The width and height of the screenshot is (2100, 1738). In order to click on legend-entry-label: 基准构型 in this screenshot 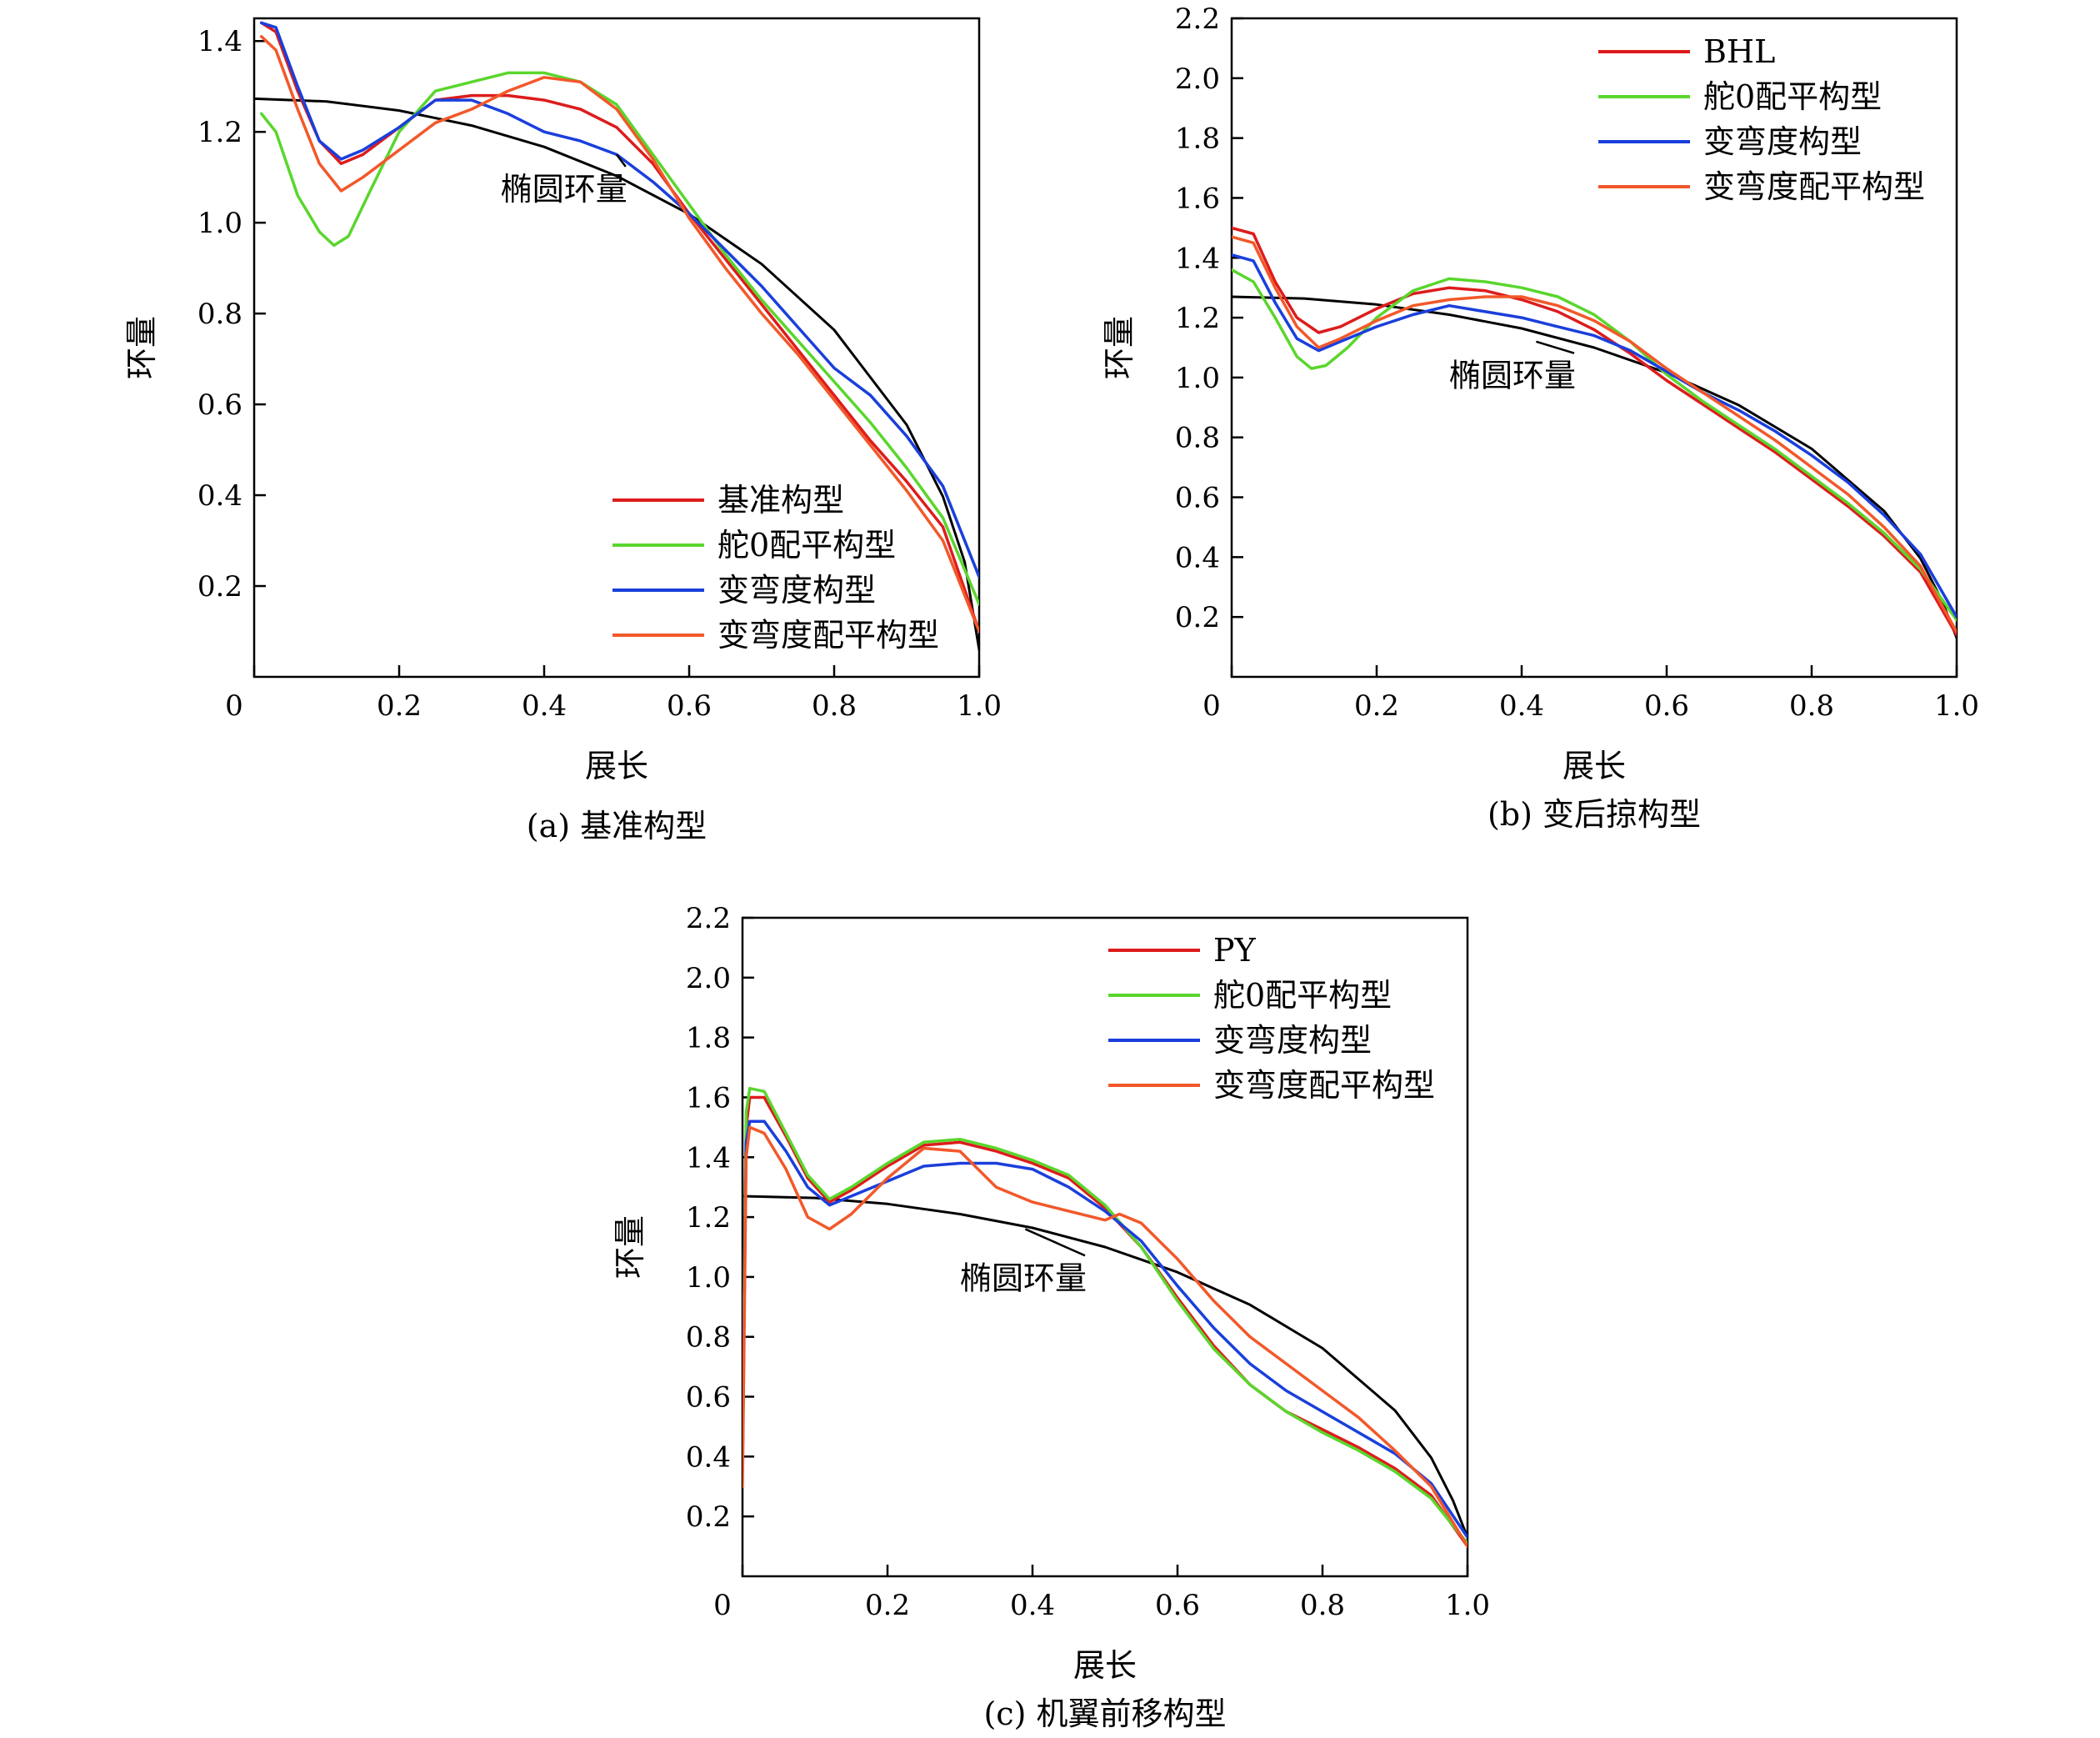, I will do `click(781, 500)`.